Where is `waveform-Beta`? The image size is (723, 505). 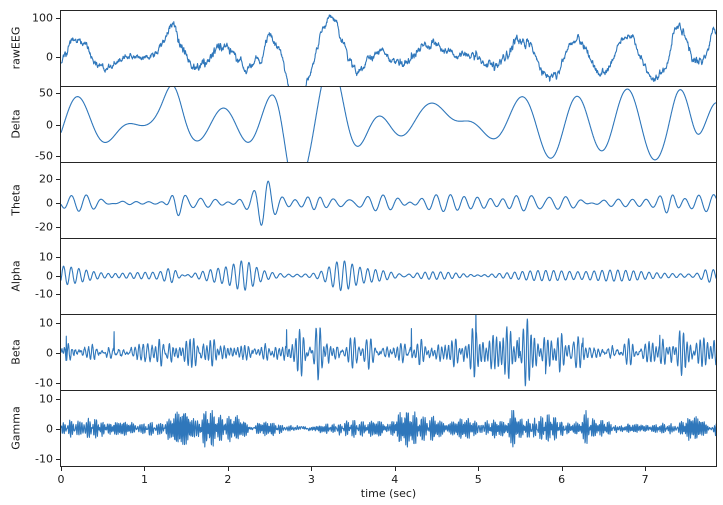
waveform-Beta is located at coordinates (388, 351).